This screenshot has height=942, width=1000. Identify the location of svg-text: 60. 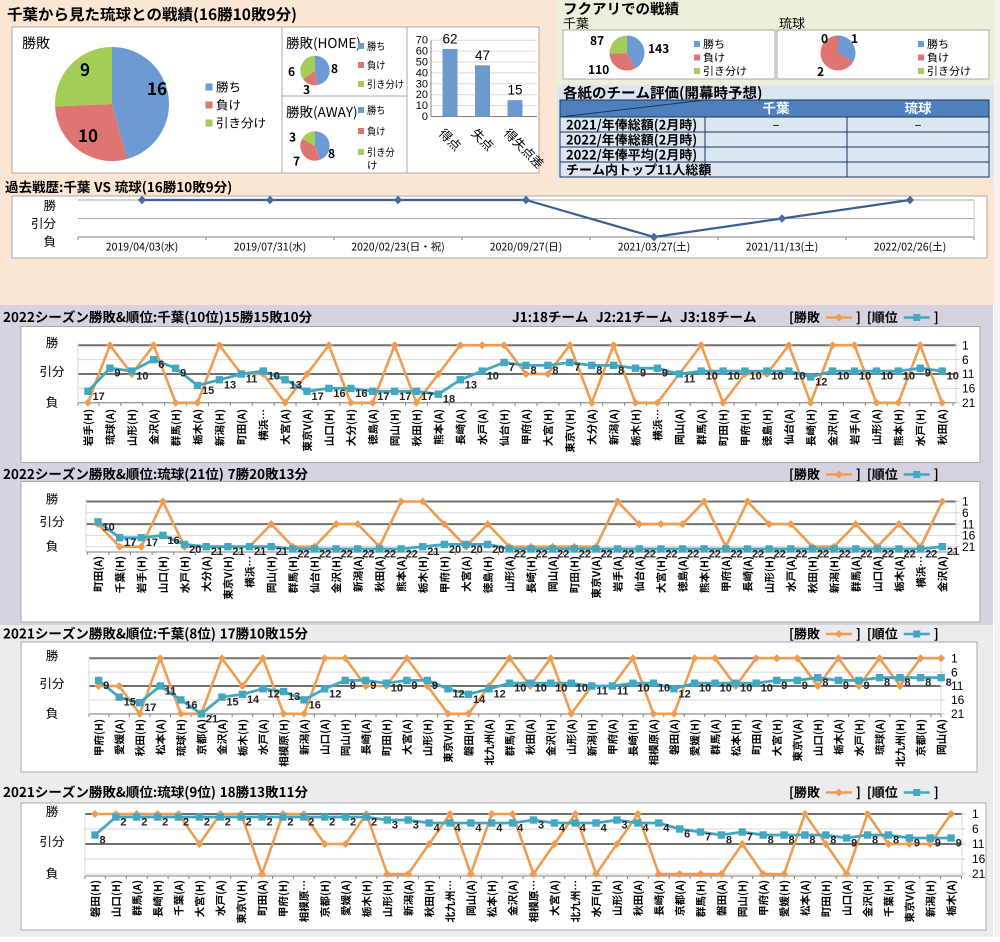
(422, 52).